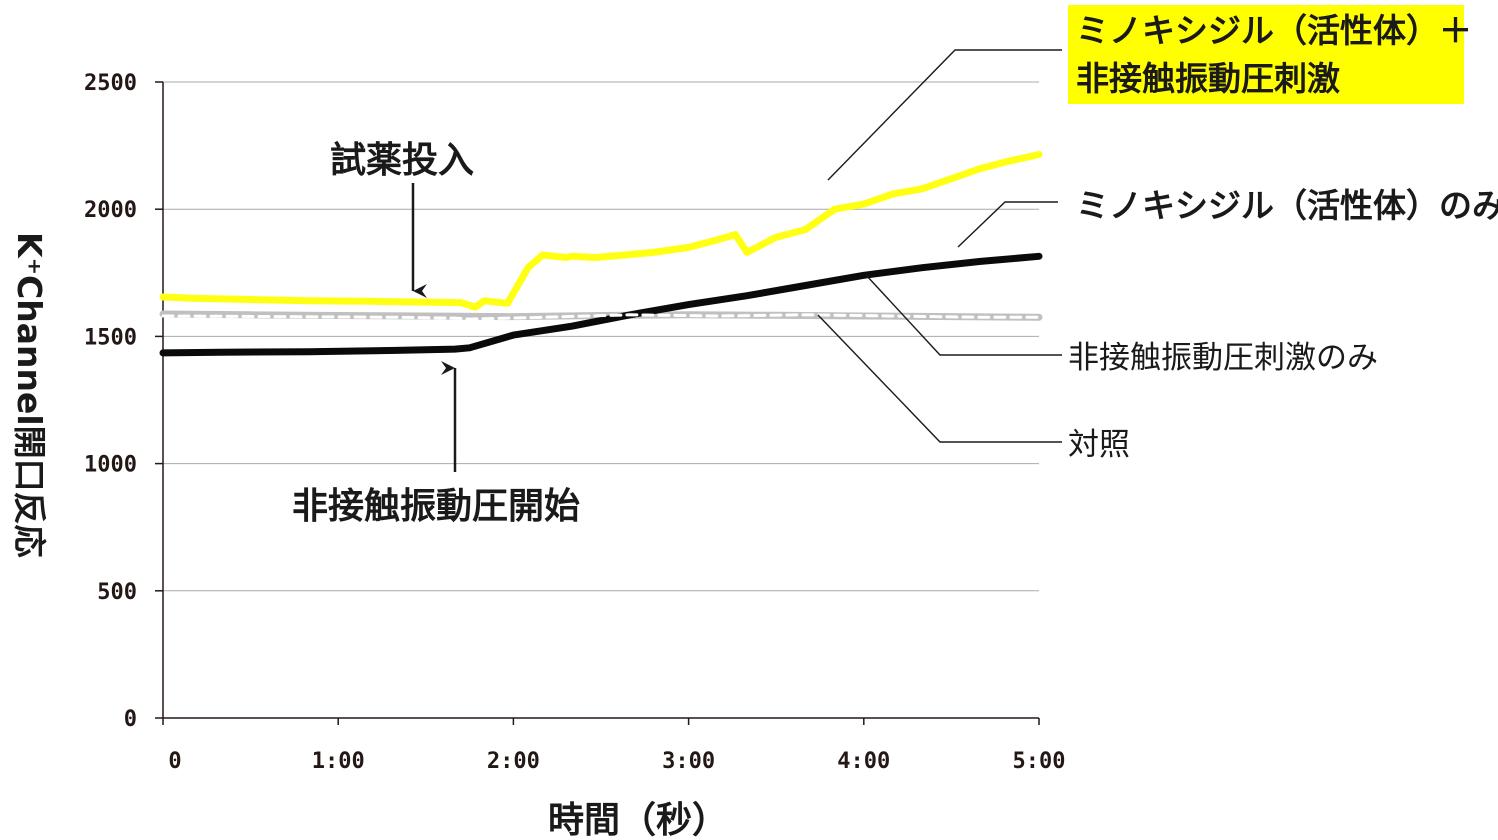  I want to click on x-tick-label: 5:00, so click(1039, 761).